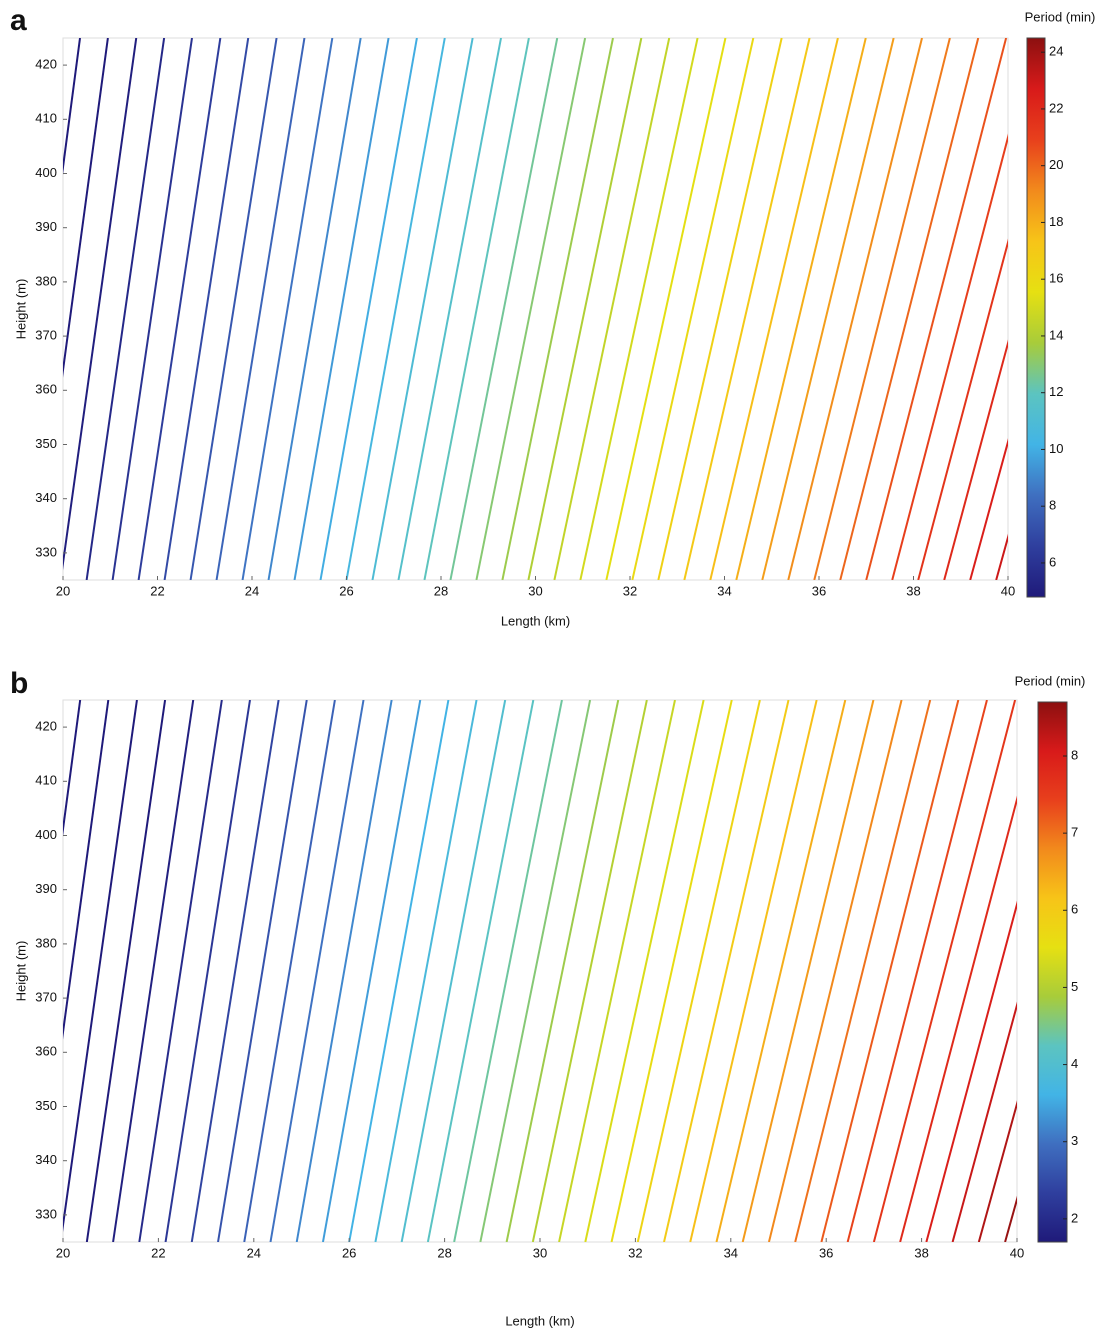 The height and width of the screenshot is (1333, 1102). Describe the element at coordinates (1052, 561) in the screenshot. I see `colorbar-tick-label: 6` at that location.